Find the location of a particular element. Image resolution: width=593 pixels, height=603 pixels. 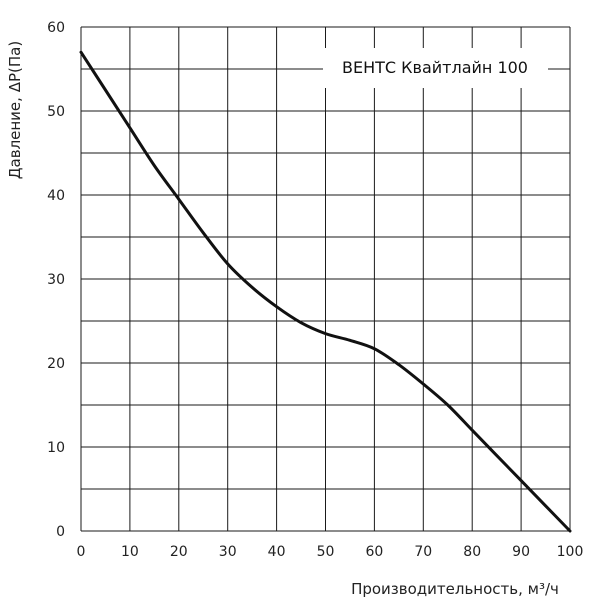

x-tick-label: 100 is located at coordinates (570, 552).